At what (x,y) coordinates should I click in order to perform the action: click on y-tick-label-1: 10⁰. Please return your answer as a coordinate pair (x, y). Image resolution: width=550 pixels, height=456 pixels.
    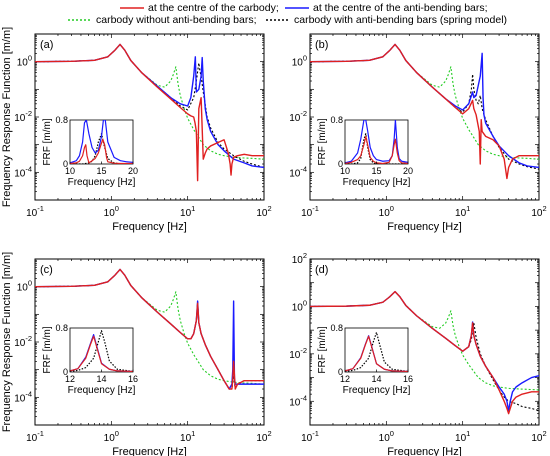
    Looking at the image, I should click on (299, 305).